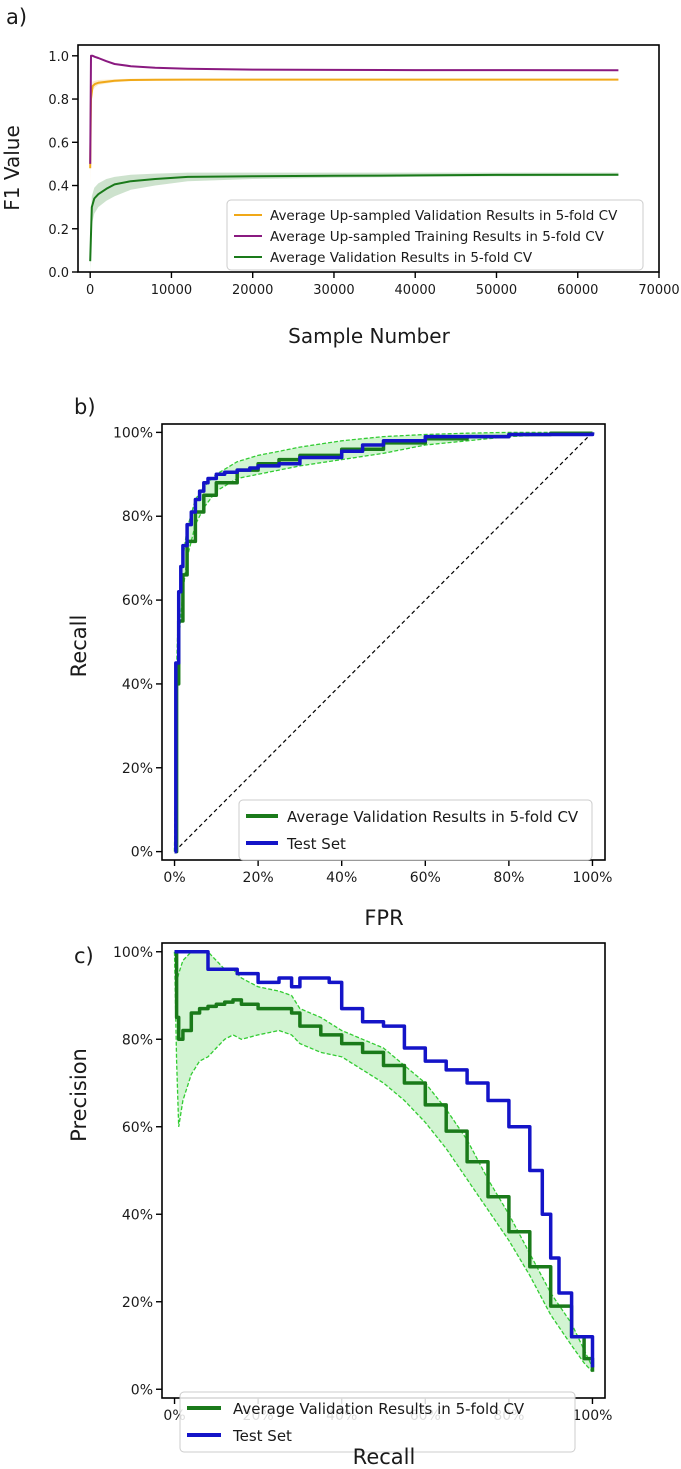 The width and height of the screenshot is (681, 1469). I want to click on chart-b-xtick-label-3: 60%, so click(425, 878).